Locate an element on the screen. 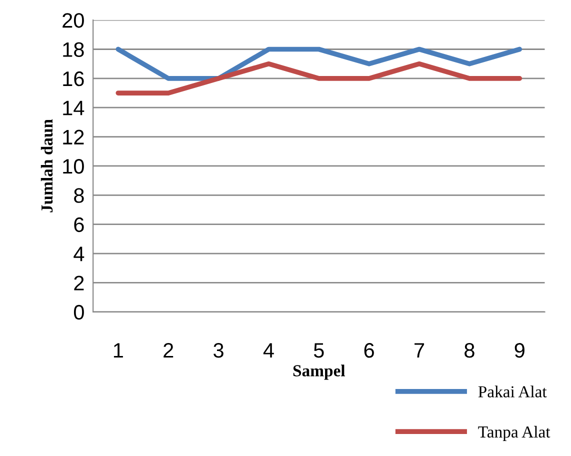 The image size is (571, 456). y-tick-label: 14 is located at coordinates (73, 108).